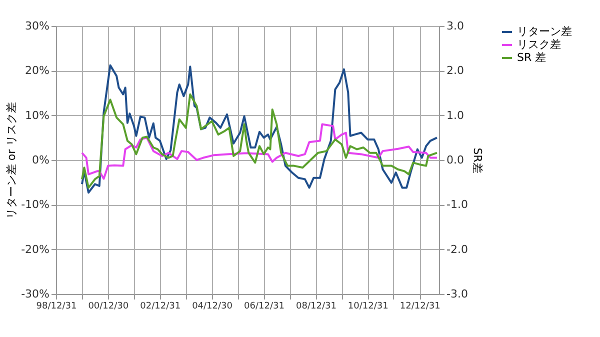 The image size is (600, 337). Describe the element at coordinates (455, 115) in the screenshot. I see `y2-tick-label: 1.0` at that location.